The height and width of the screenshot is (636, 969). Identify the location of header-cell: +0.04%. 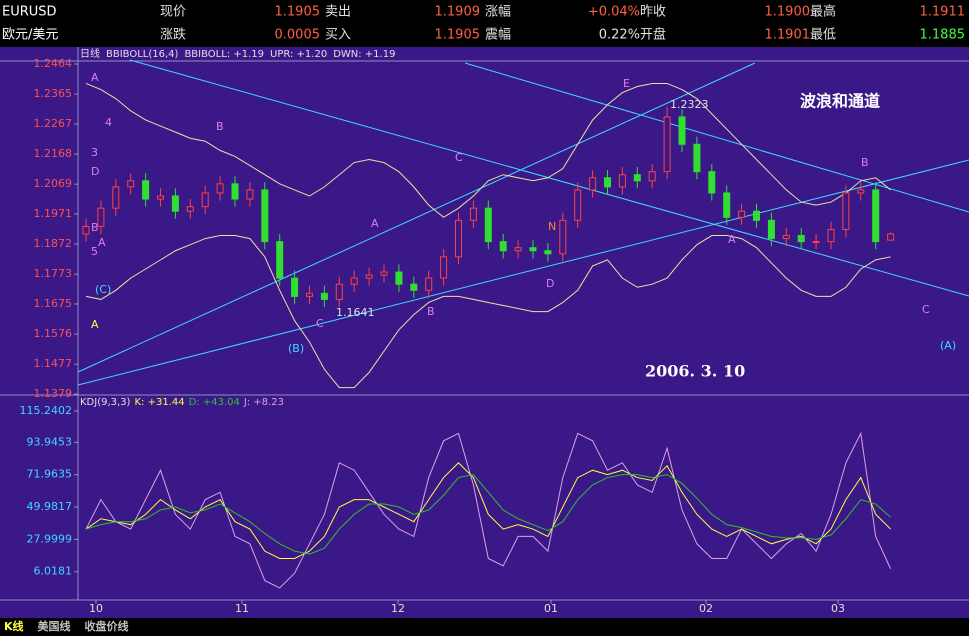
(614, 12).